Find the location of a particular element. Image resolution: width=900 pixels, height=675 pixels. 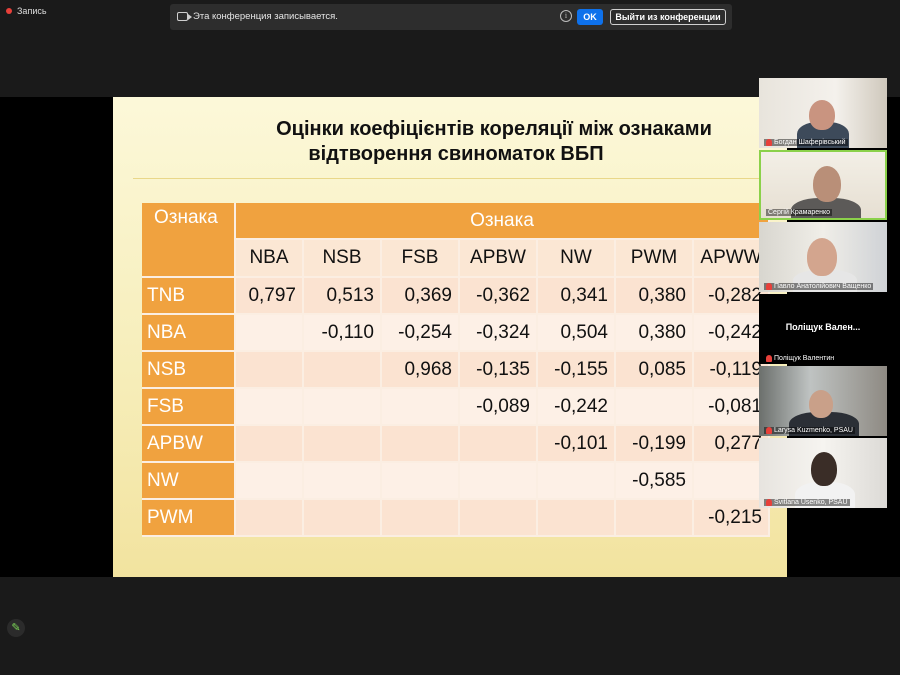

table-cell: 0,504 is located at coordinates (576, 333).